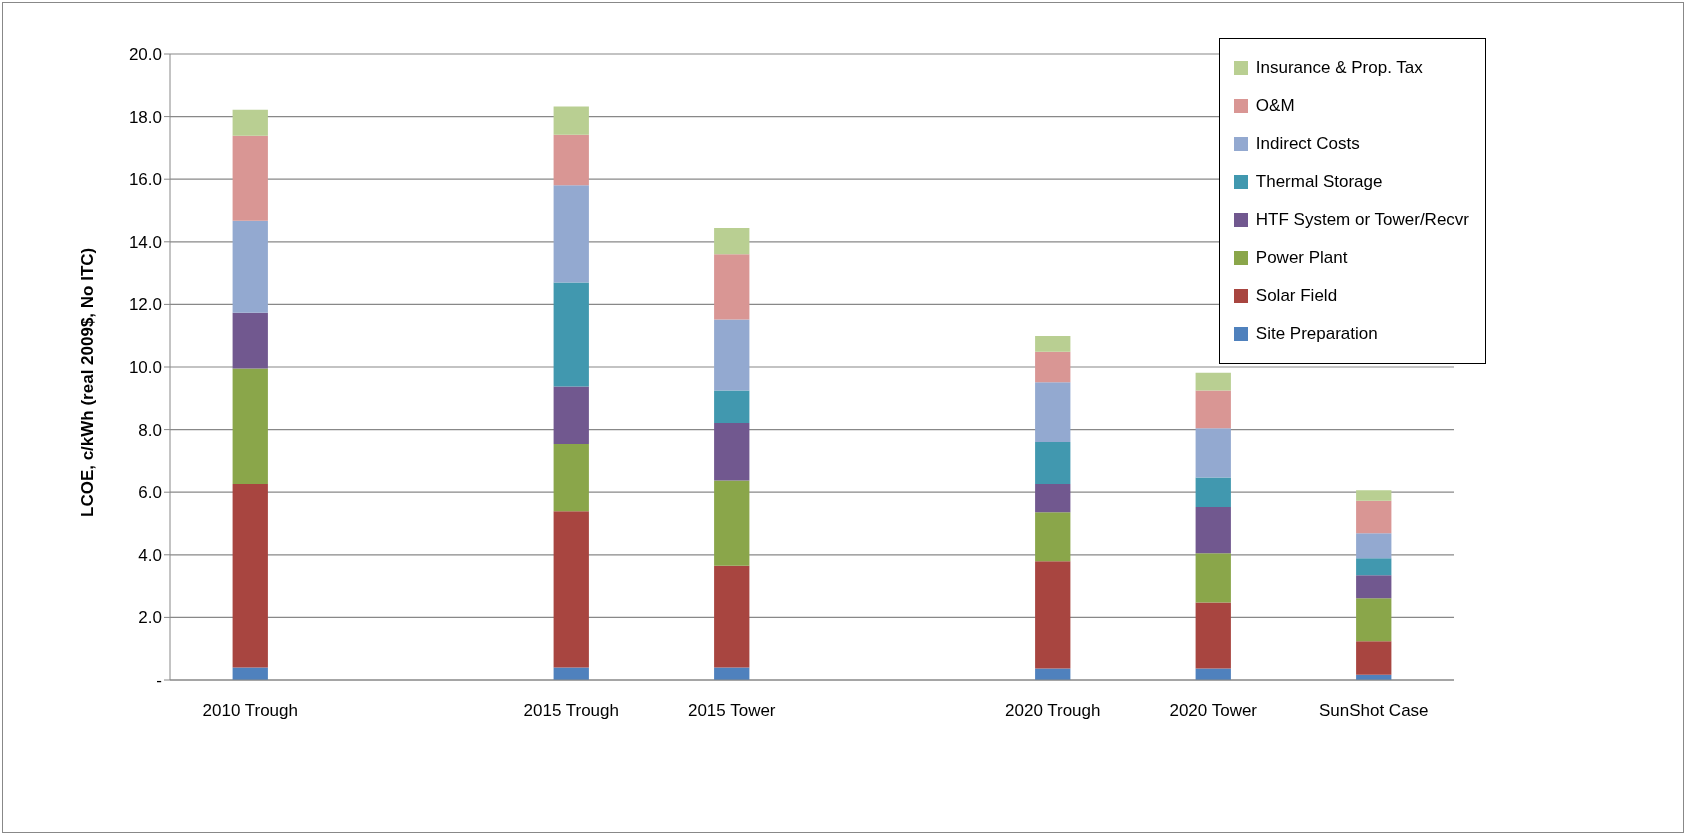 The image size is (1686, 835). Describe the element at coordinates (150, 493) in the screenshot. I see `y-tick-label: 6.0` at that location.